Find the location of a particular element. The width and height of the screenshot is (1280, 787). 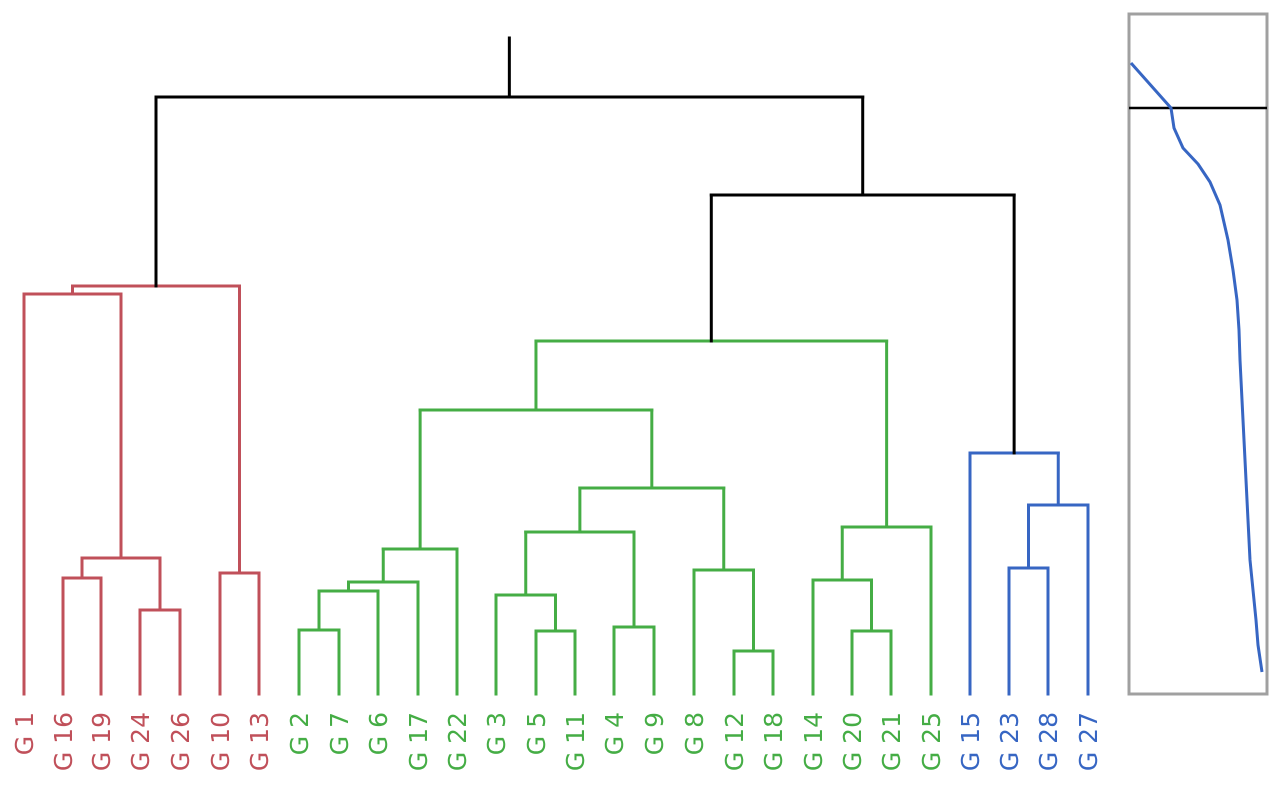

leaf-label: G 11 is located at coordinates (575, 741).